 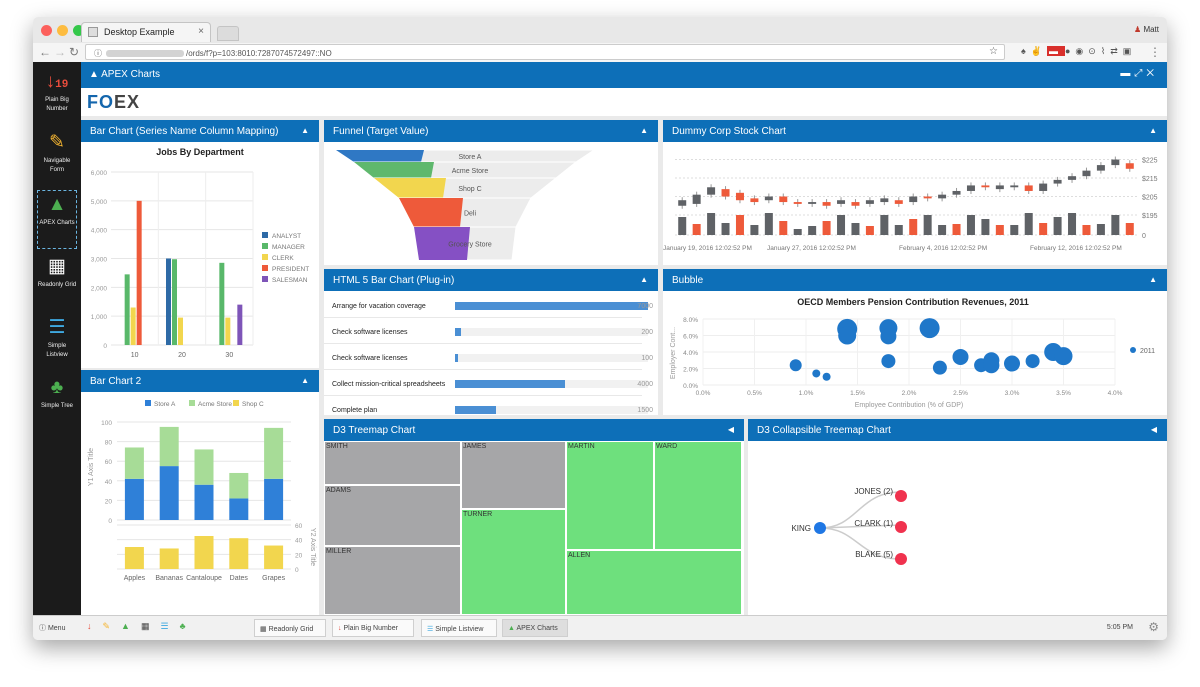 I want to click on settings-icon: ⚙, so click(x=1153, y=627).